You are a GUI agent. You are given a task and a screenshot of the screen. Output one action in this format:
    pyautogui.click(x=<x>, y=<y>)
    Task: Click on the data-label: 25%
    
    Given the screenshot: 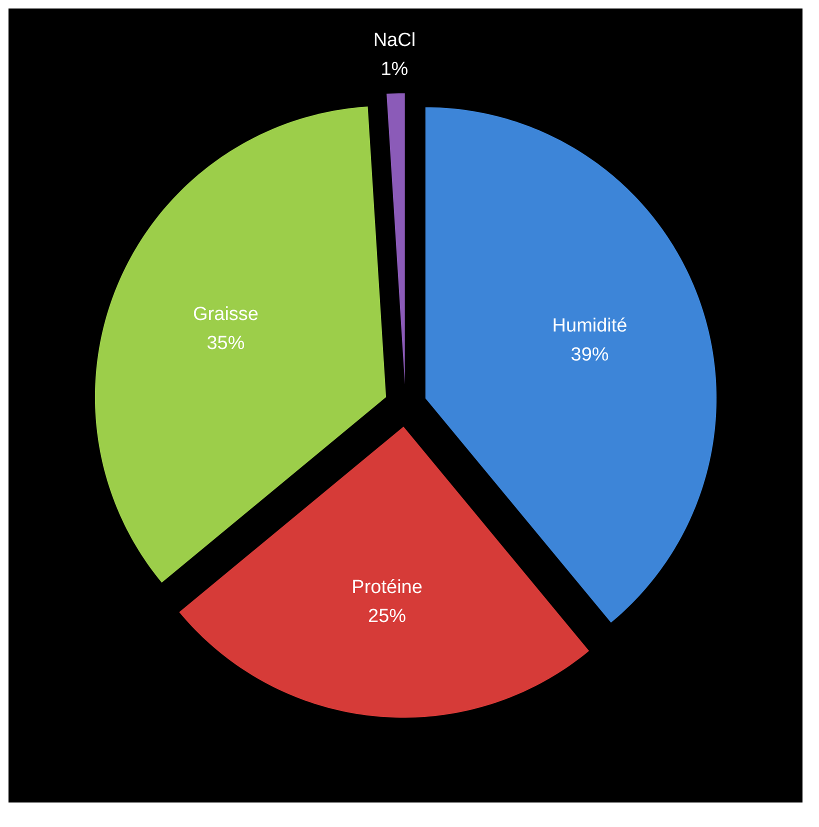 What is the action you would take?
    pyautogui.click(x=387, y=616)
    